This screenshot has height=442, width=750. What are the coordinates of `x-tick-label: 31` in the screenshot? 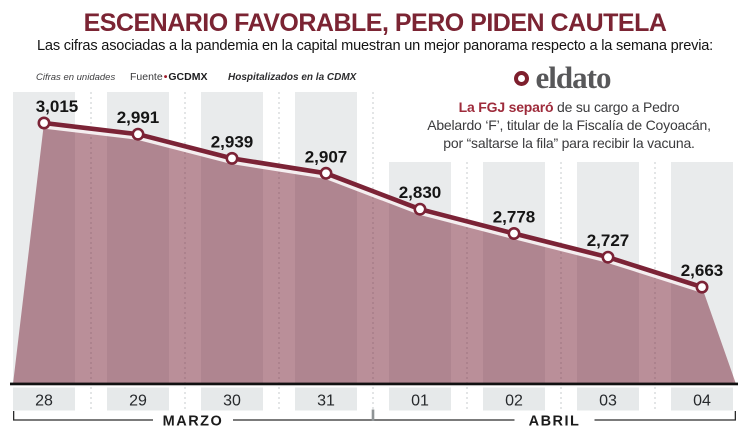 It's located at (326, 401).